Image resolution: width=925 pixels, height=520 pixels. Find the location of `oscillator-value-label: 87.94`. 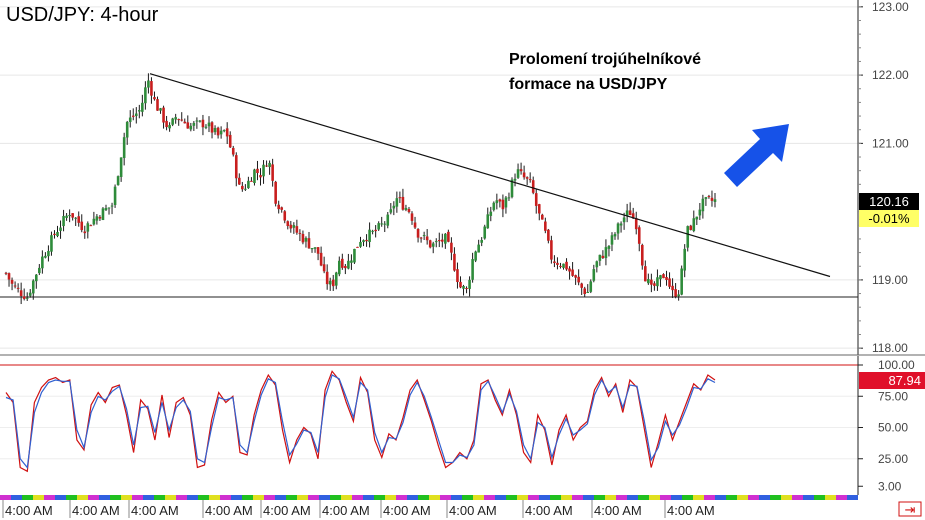

oscillator-value-label: 87.94 is located at coordinates (904, 380).